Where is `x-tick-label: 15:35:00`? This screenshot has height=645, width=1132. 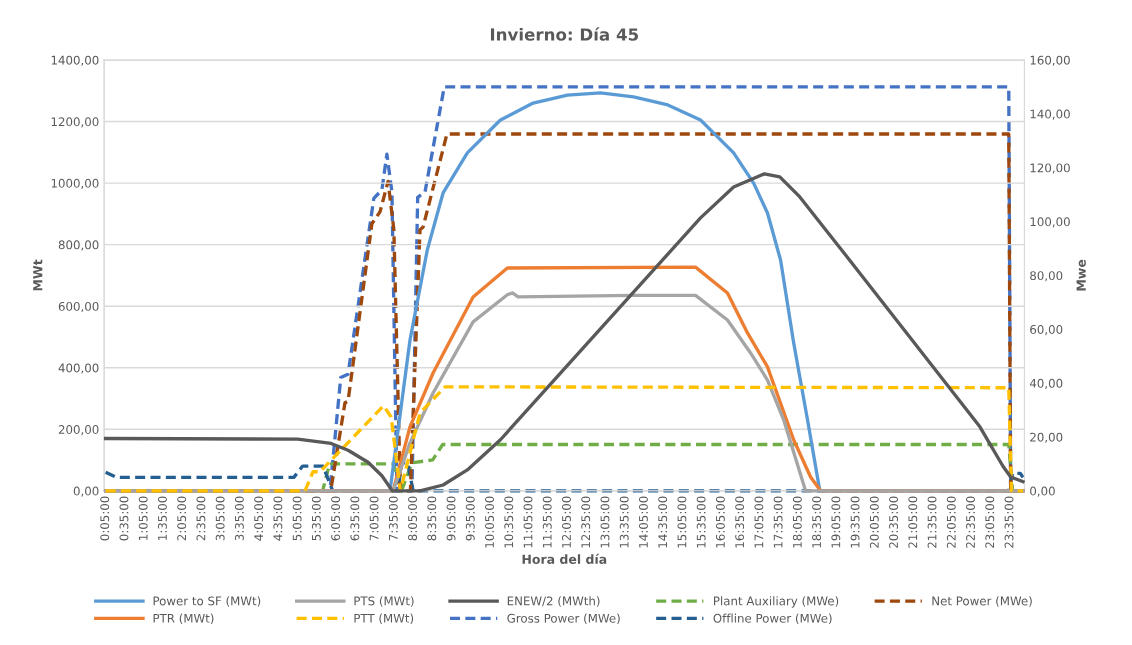
x-tick-label: 15:35:00 is located at coordinates (701, 522).